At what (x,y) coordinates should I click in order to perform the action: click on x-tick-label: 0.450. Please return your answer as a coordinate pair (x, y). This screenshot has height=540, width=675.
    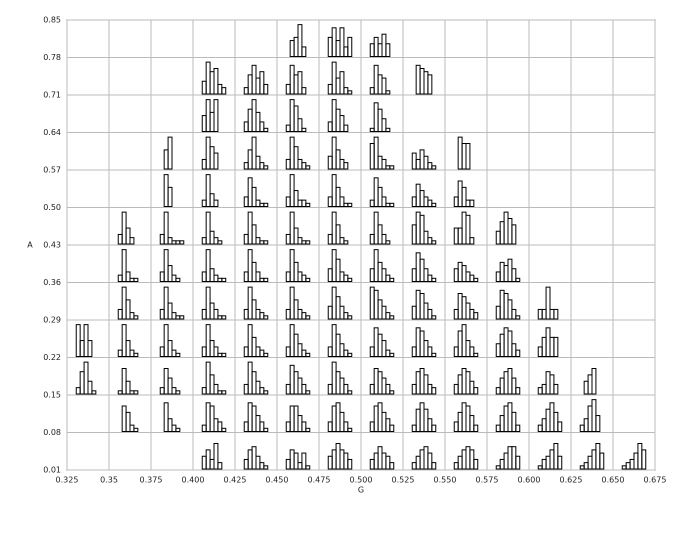
    Looking at the image, I should click on (277, 480).